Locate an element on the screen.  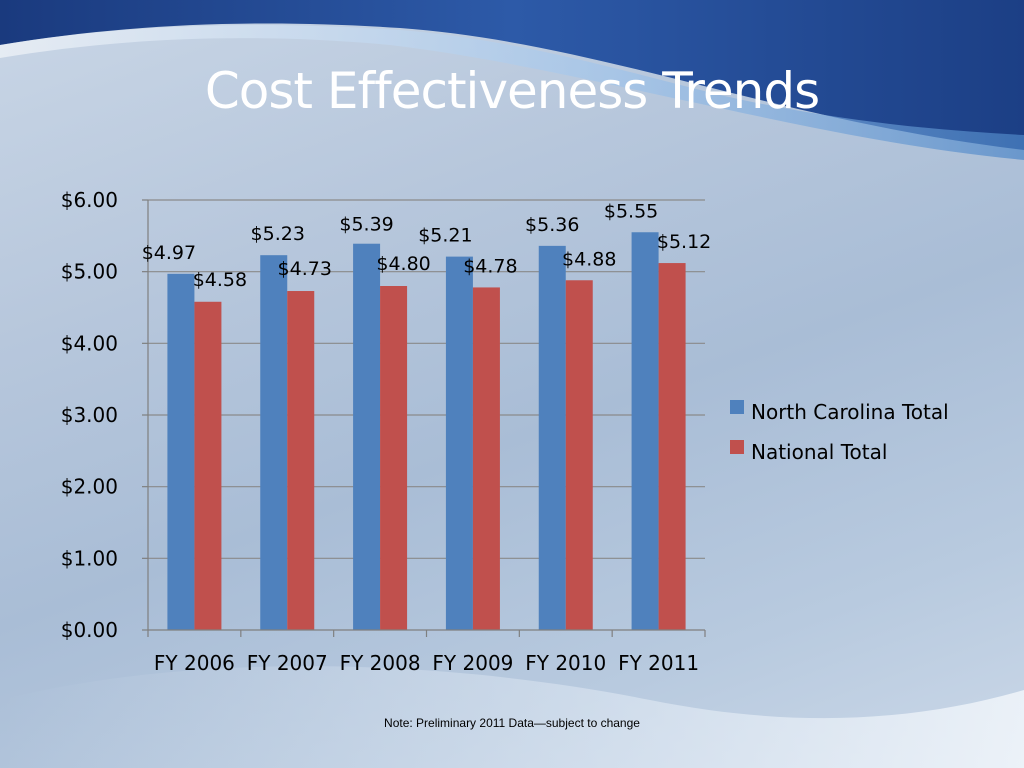
x-tick-label: FY 2010 is located at coordinates (565, 663).